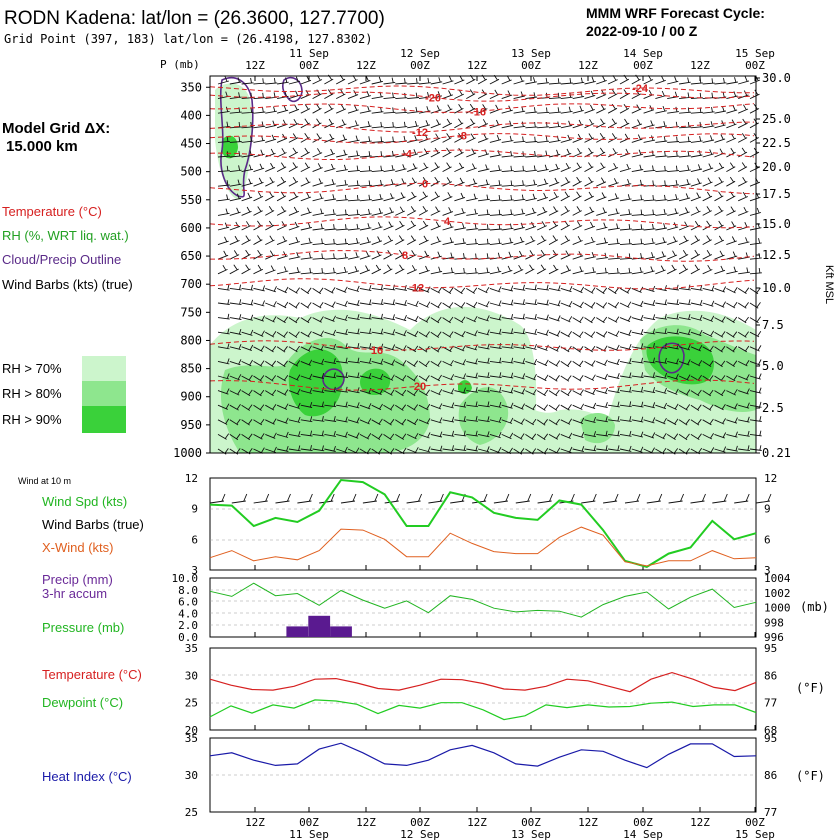 The width and height of the screenshot is (840, 840). What do you see at coordinates (680, 360) in the screenshot?
I see `rh-area` at bounding box center [680, 360].